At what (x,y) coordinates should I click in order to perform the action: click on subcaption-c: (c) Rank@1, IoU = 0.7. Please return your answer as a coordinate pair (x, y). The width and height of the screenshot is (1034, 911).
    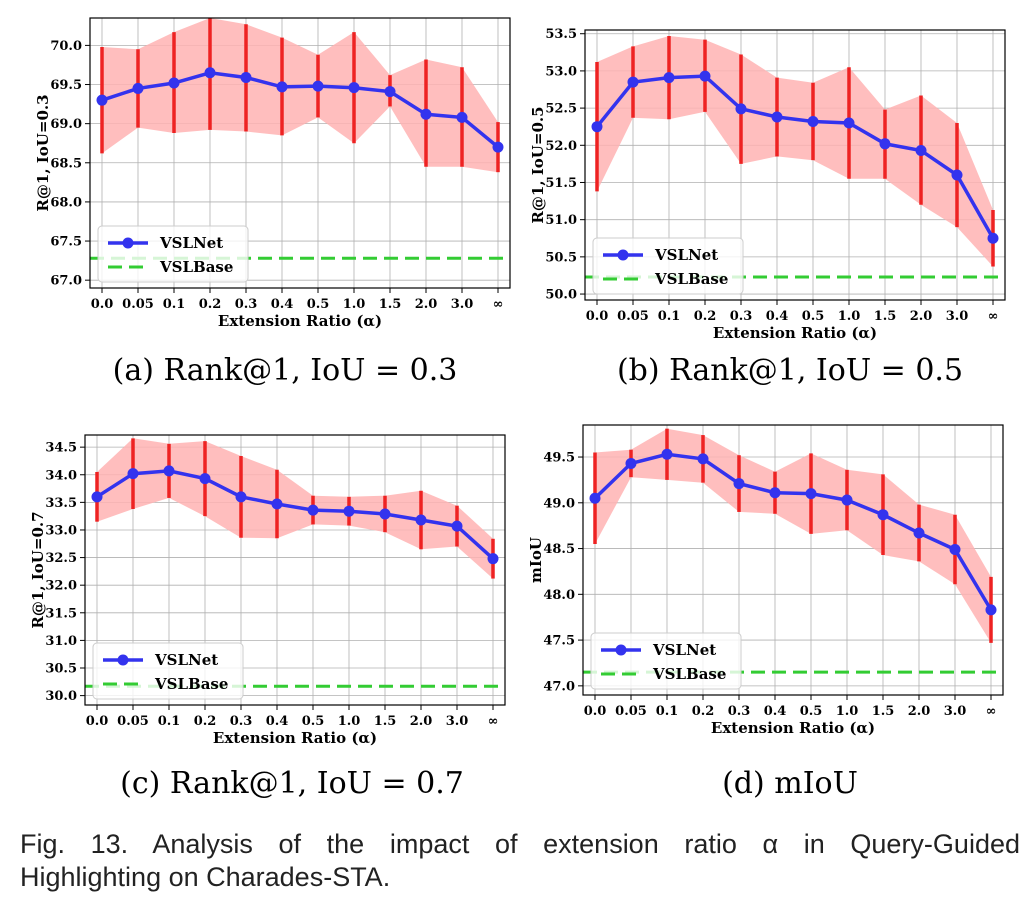
    Looking at the image, I should click on (292, 783).